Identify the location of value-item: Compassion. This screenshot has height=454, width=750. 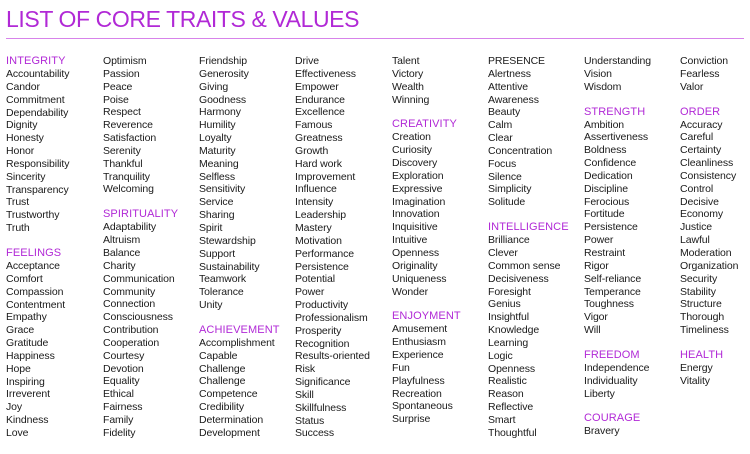
(35, 291).